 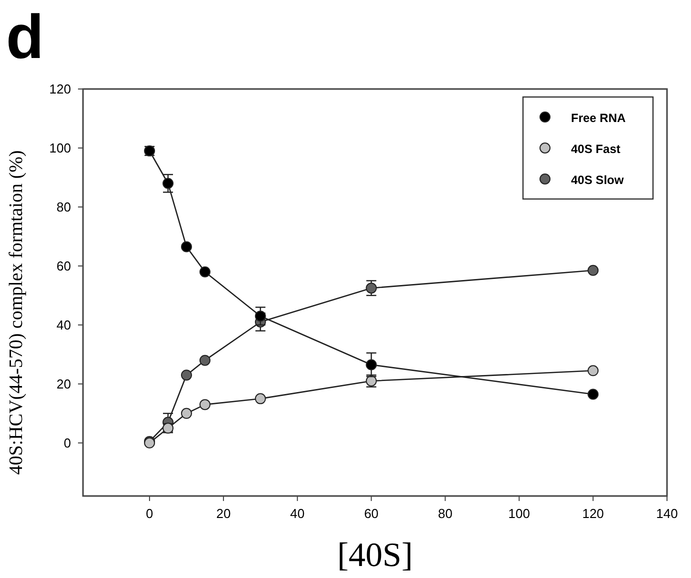 I want to click on x-tick-label: 60, so click(x=371, y=513).